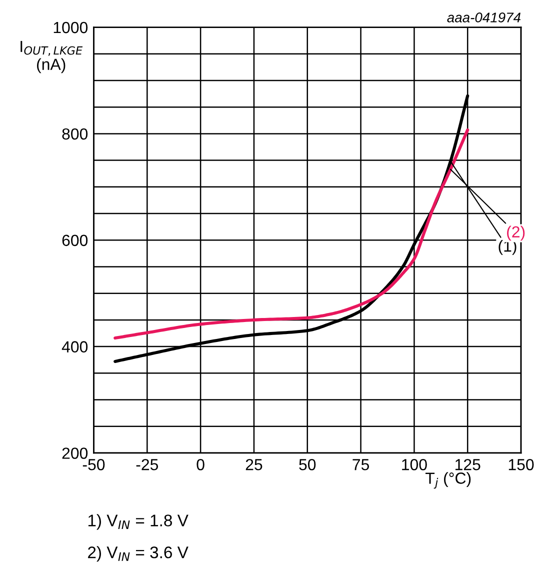 The width and height of the screenshot is (545, 580). What do you see at coordinates (71, 28) in the screenshot?
I see `y-tick-label: 1000` at bounding box center [71, 28].